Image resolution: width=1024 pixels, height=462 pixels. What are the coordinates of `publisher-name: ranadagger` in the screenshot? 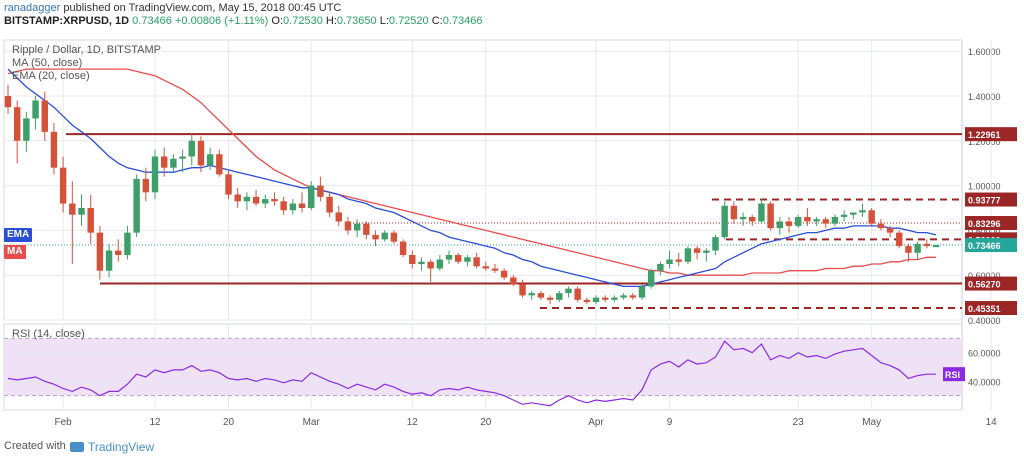 It's located at (32, 8).